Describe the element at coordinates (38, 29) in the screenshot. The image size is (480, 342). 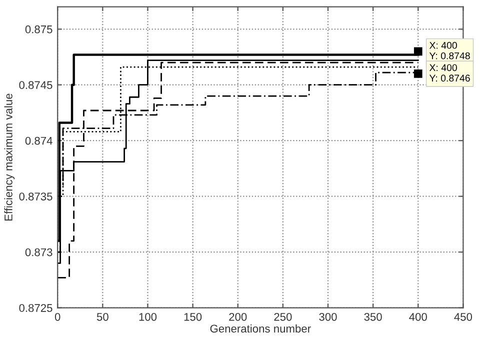
I see `y-tick-label: 0.875` at that location.